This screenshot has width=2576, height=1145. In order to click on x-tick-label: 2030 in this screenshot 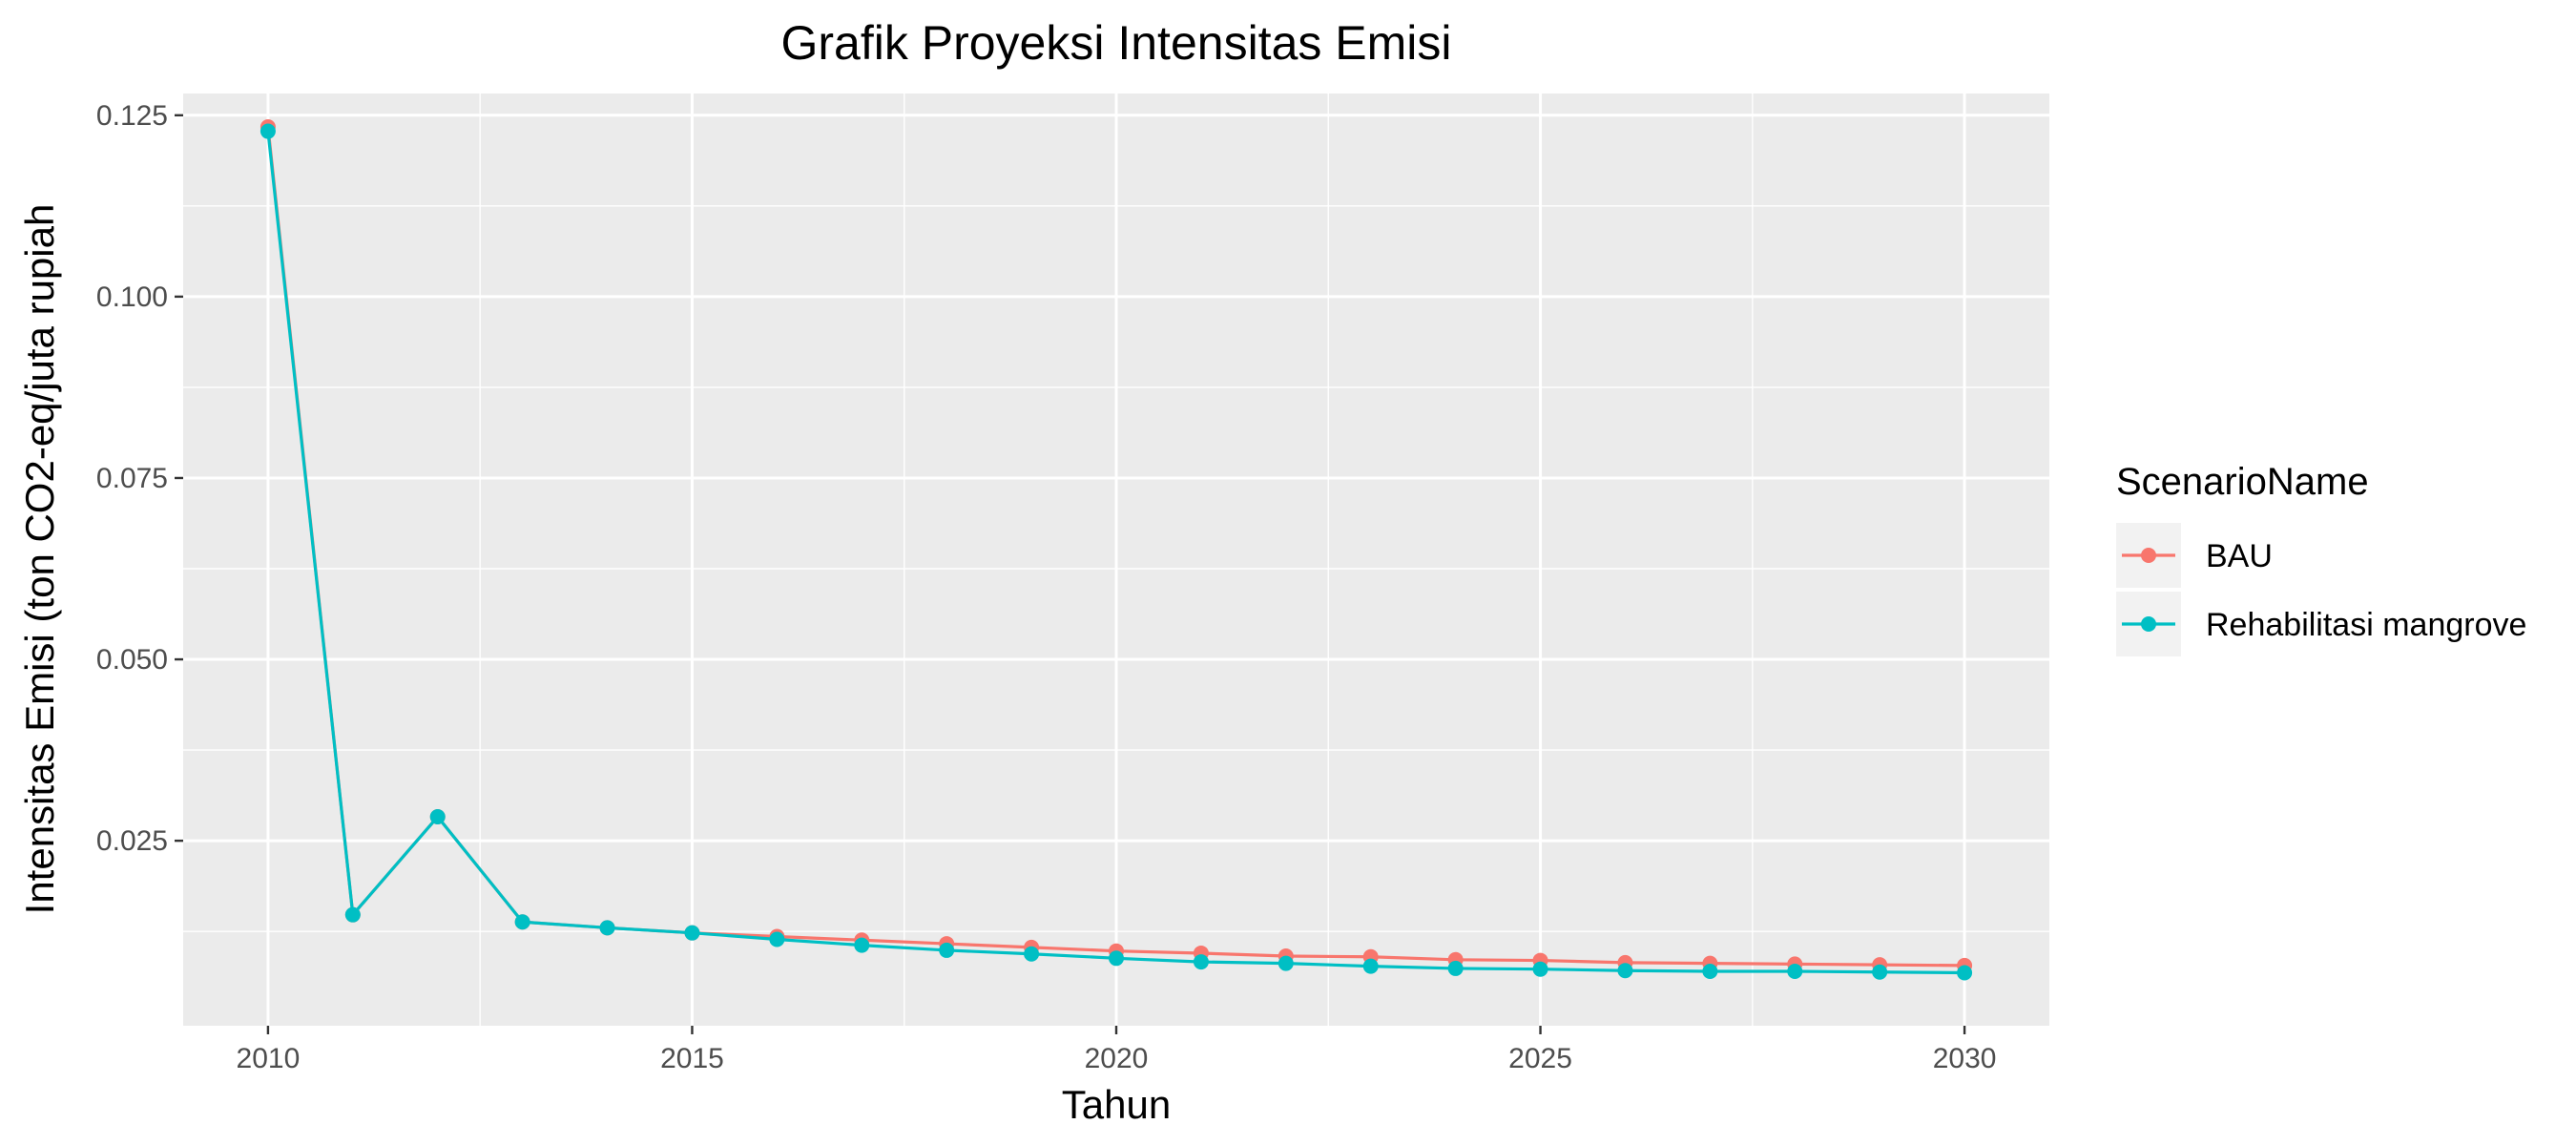, I will do `click(1965, 1058)`.